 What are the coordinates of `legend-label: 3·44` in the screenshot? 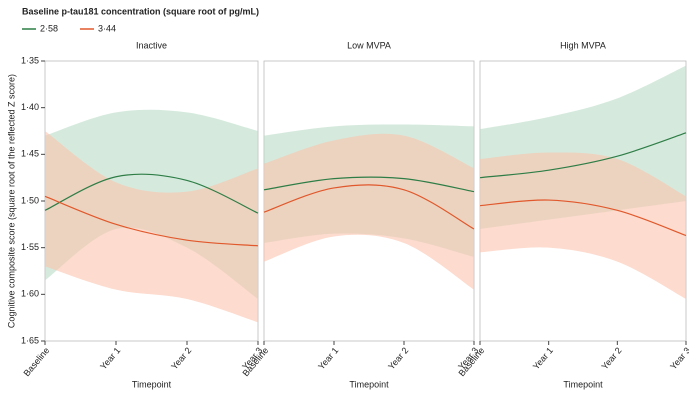 It's located at (107, 28).